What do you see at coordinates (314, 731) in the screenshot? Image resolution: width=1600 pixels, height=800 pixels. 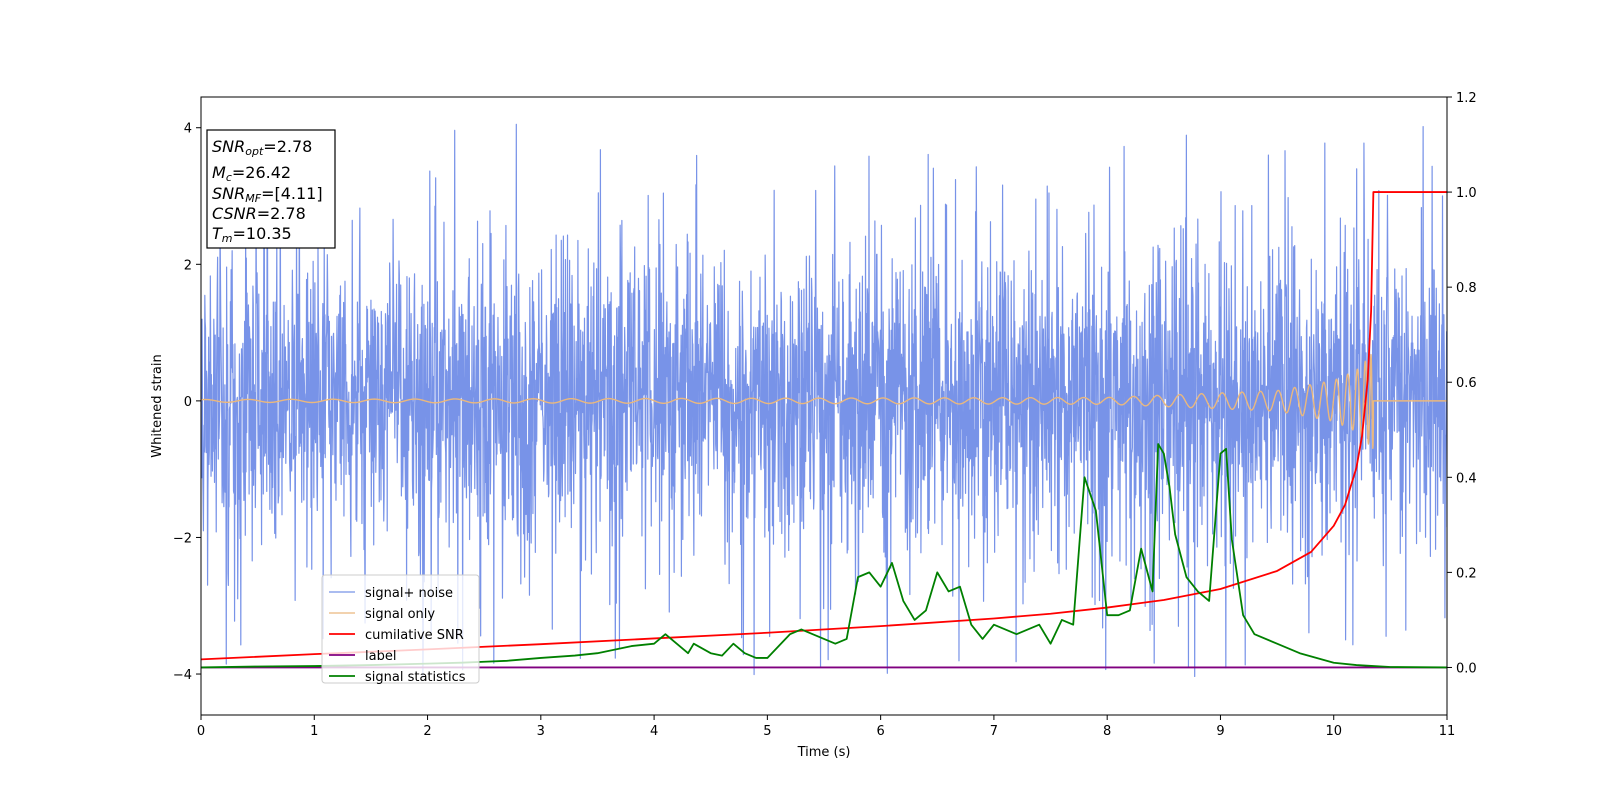 I see `x-tick-label: 1` at bounding box center [314, 731].